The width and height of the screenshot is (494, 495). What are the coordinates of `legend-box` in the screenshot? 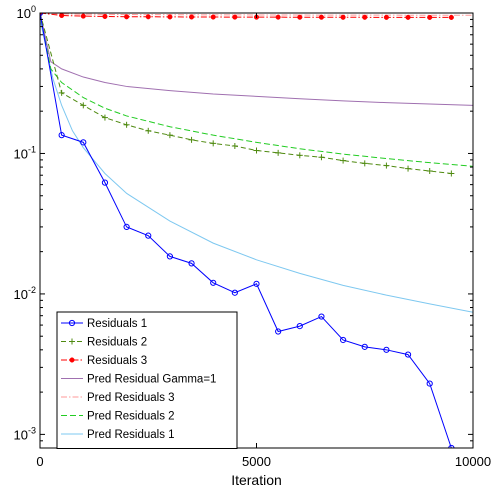 It's located at (147, 380).